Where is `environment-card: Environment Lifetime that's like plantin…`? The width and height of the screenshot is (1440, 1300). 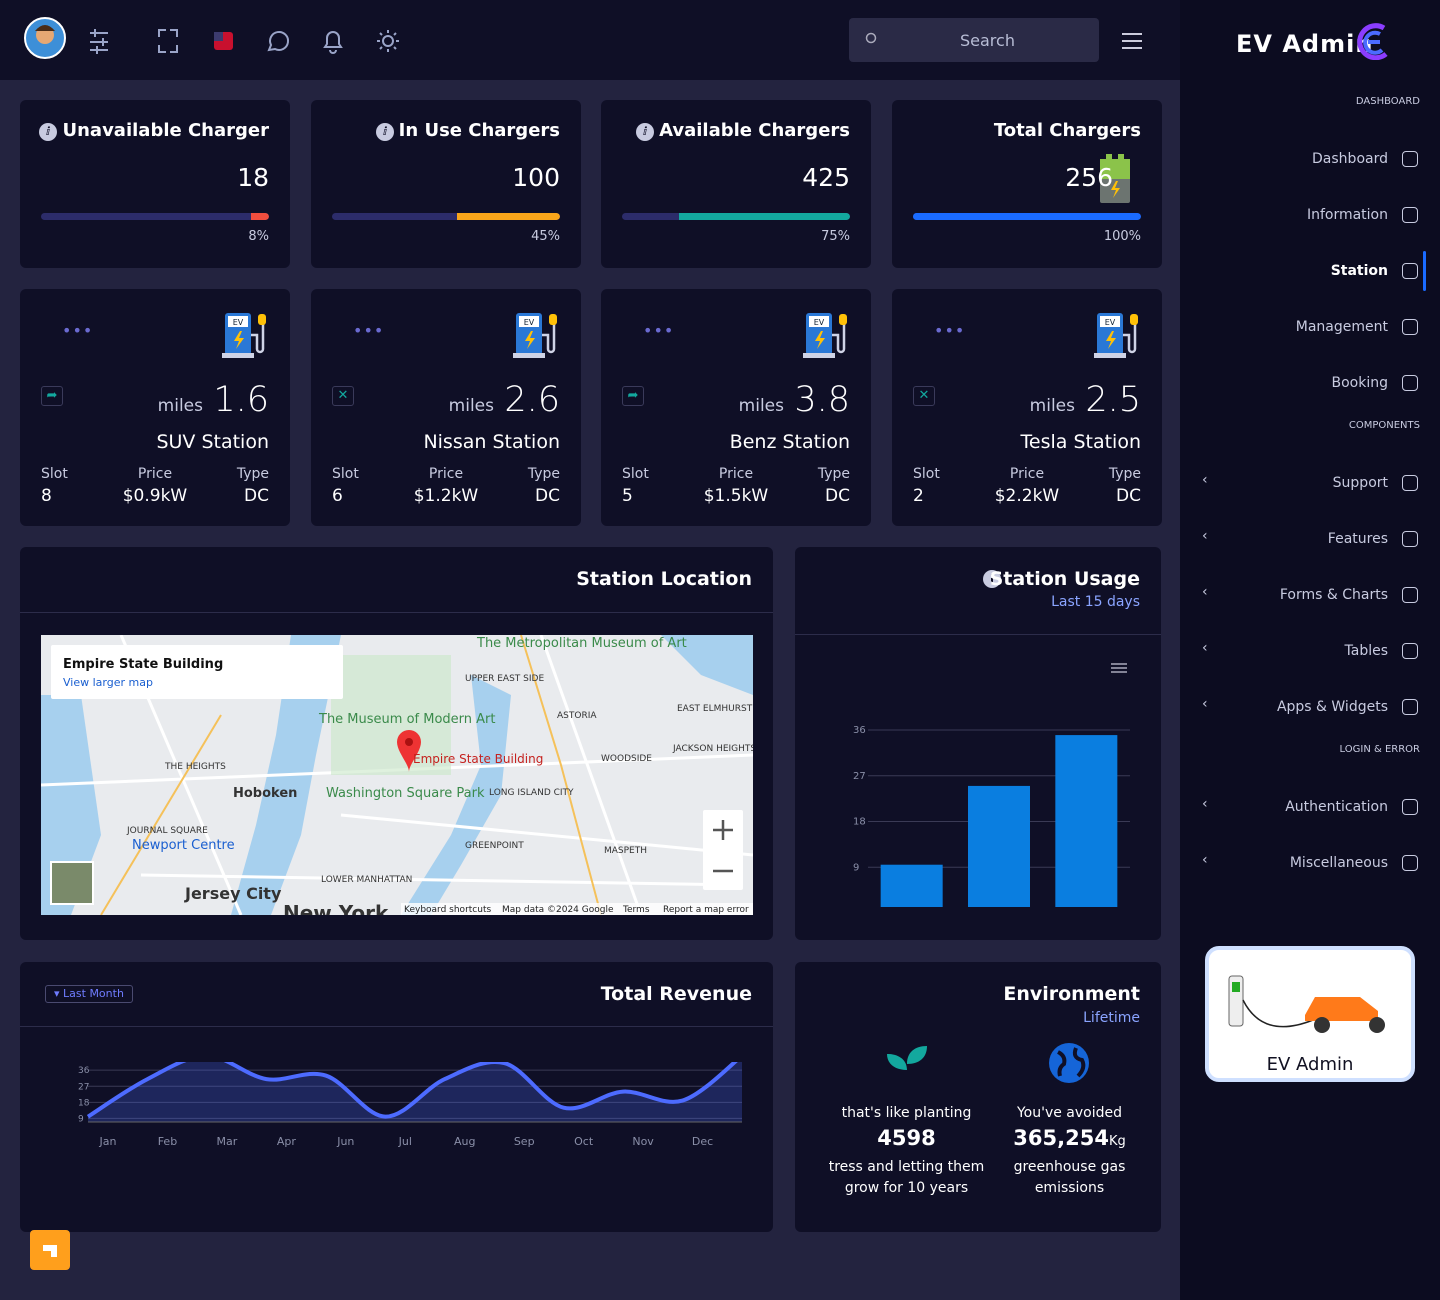
environment-card: Environment Lifetime that's like plantin… is located at coordinates (978, 1097).